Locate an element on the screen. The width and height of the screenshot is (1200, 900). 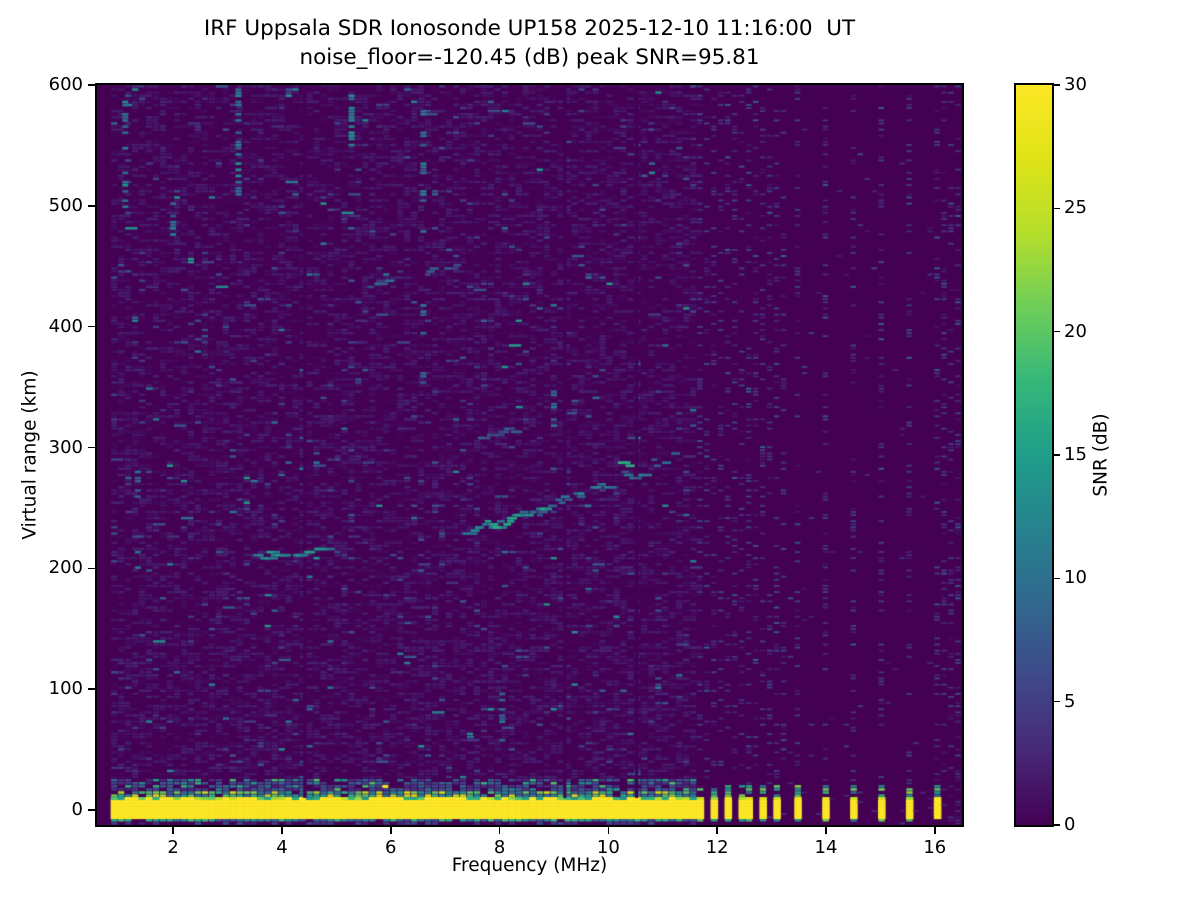
y-tick-label: 0 is located at coordinates (77, 810).